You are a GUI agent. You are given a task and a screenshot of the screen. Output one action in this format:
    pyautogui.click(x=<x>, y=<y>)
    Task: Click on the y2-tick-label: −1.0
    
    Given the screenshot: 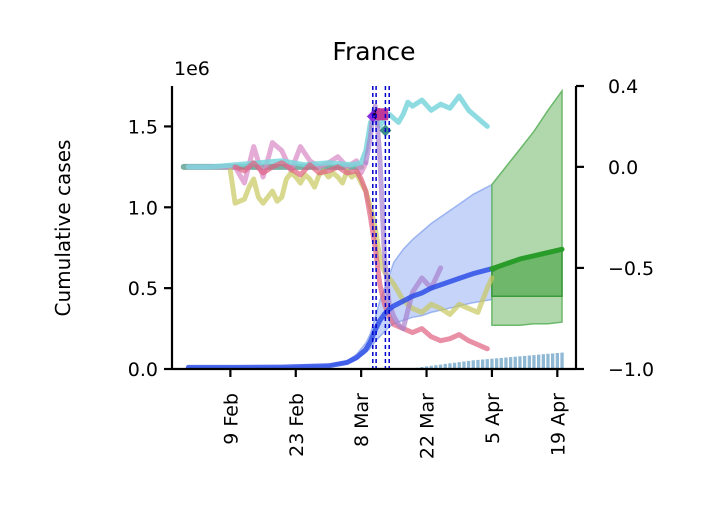 What is the action you would take?
    pyautogui.click(x=631, y=370)
    